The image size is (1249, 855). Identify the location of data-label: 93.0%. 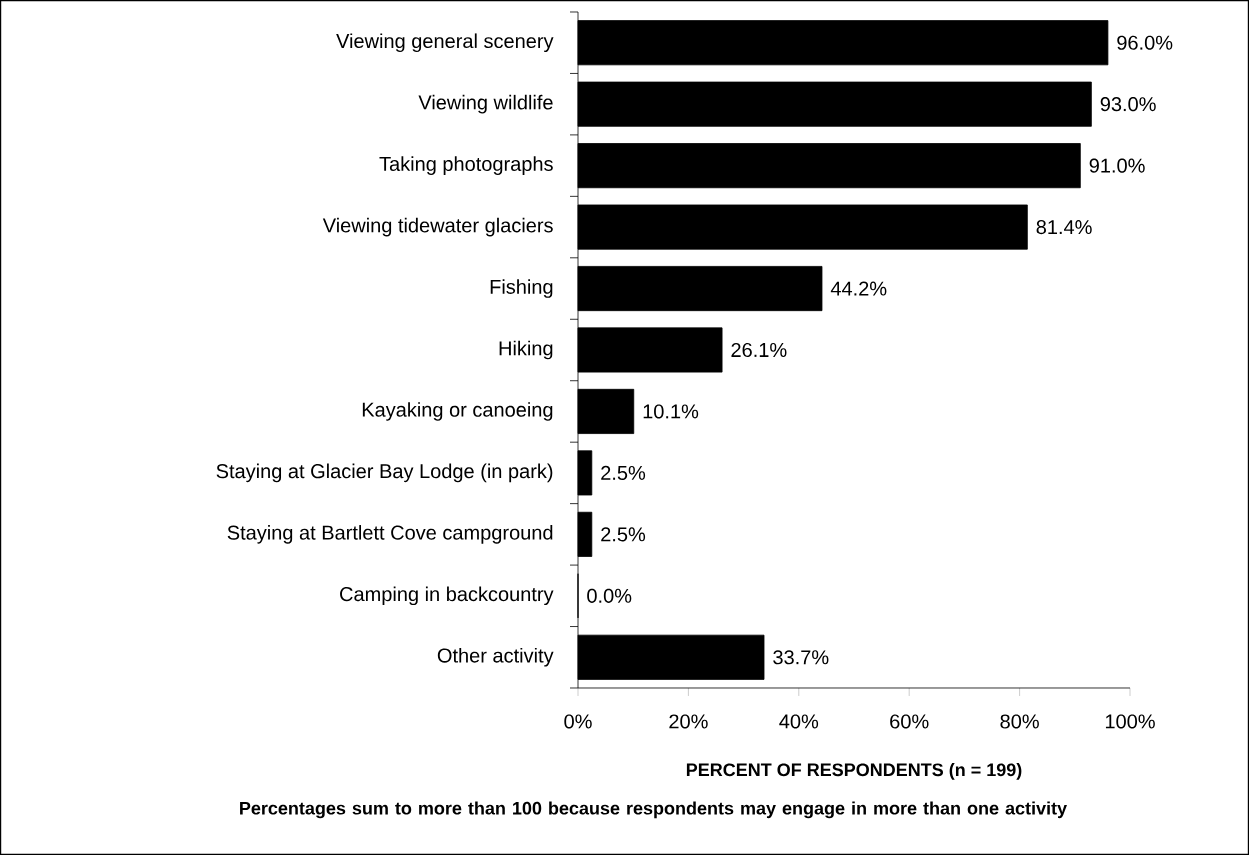
(1128, 104).